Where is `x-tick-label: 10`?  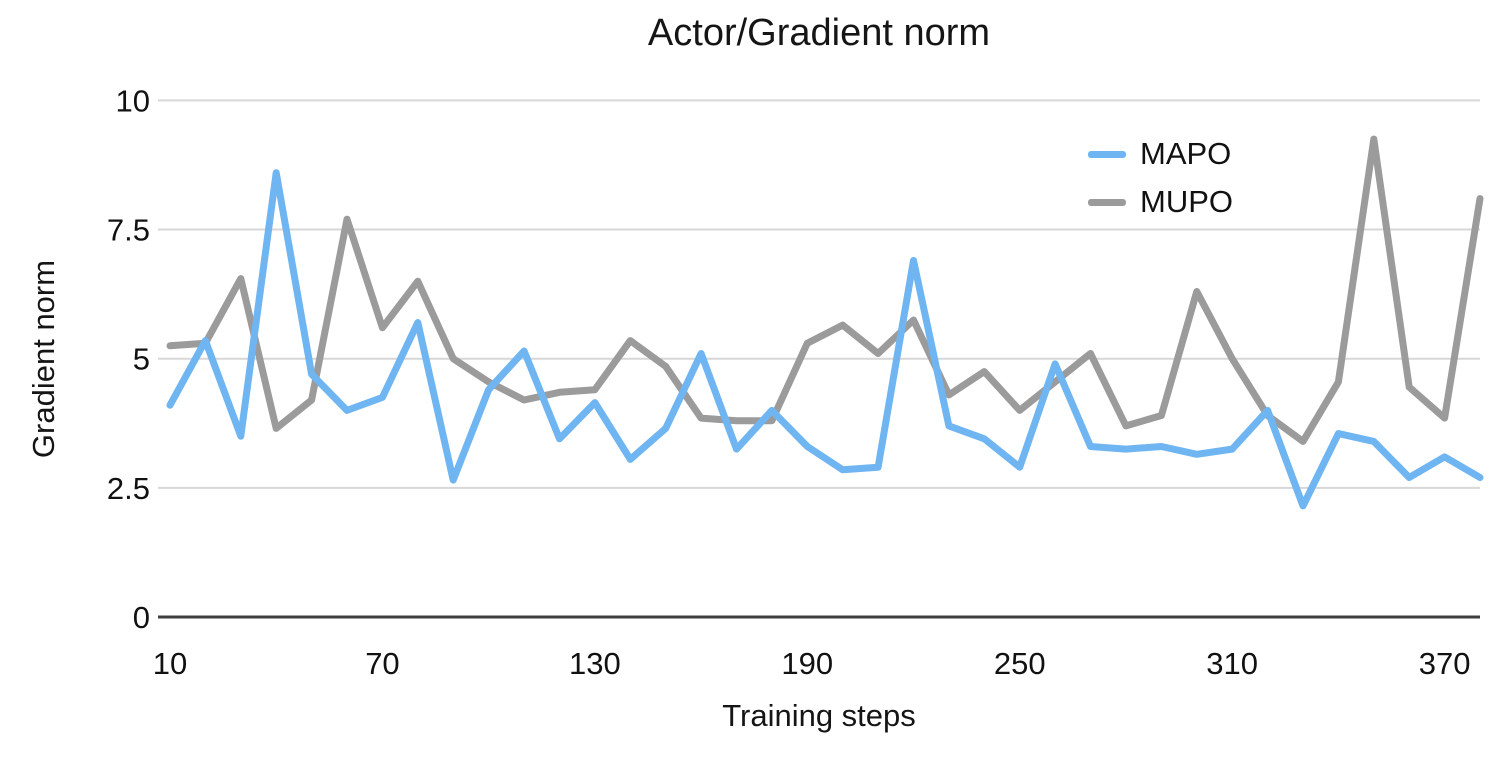 x-tick-label: 10 is located at coordinates (170, 663).